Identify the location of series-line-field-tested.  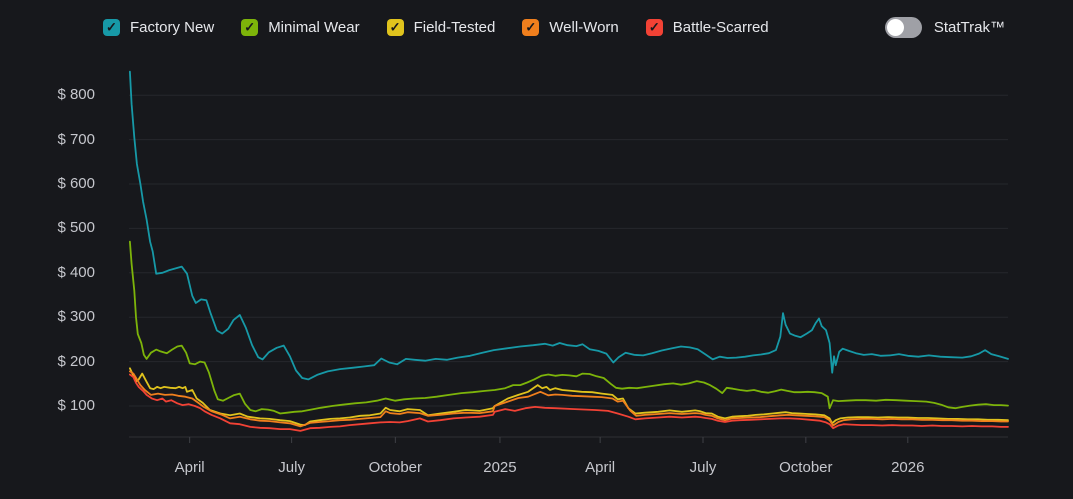
(568, 397).